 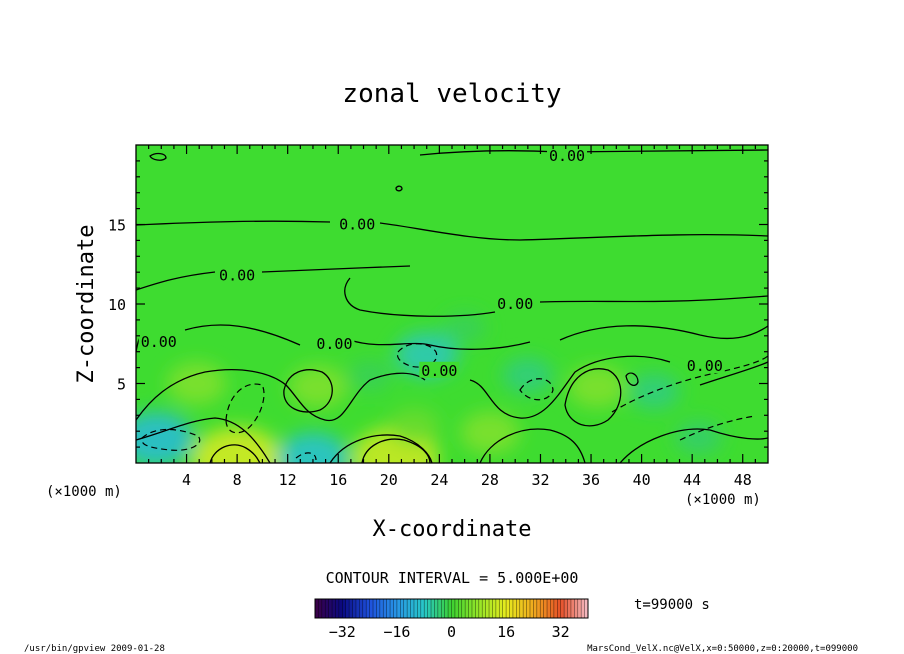 What do you see at coordinates (591, 480) in the screenshot?
I see `x-tick-label-8: 36` at bounding box center [591, 480].